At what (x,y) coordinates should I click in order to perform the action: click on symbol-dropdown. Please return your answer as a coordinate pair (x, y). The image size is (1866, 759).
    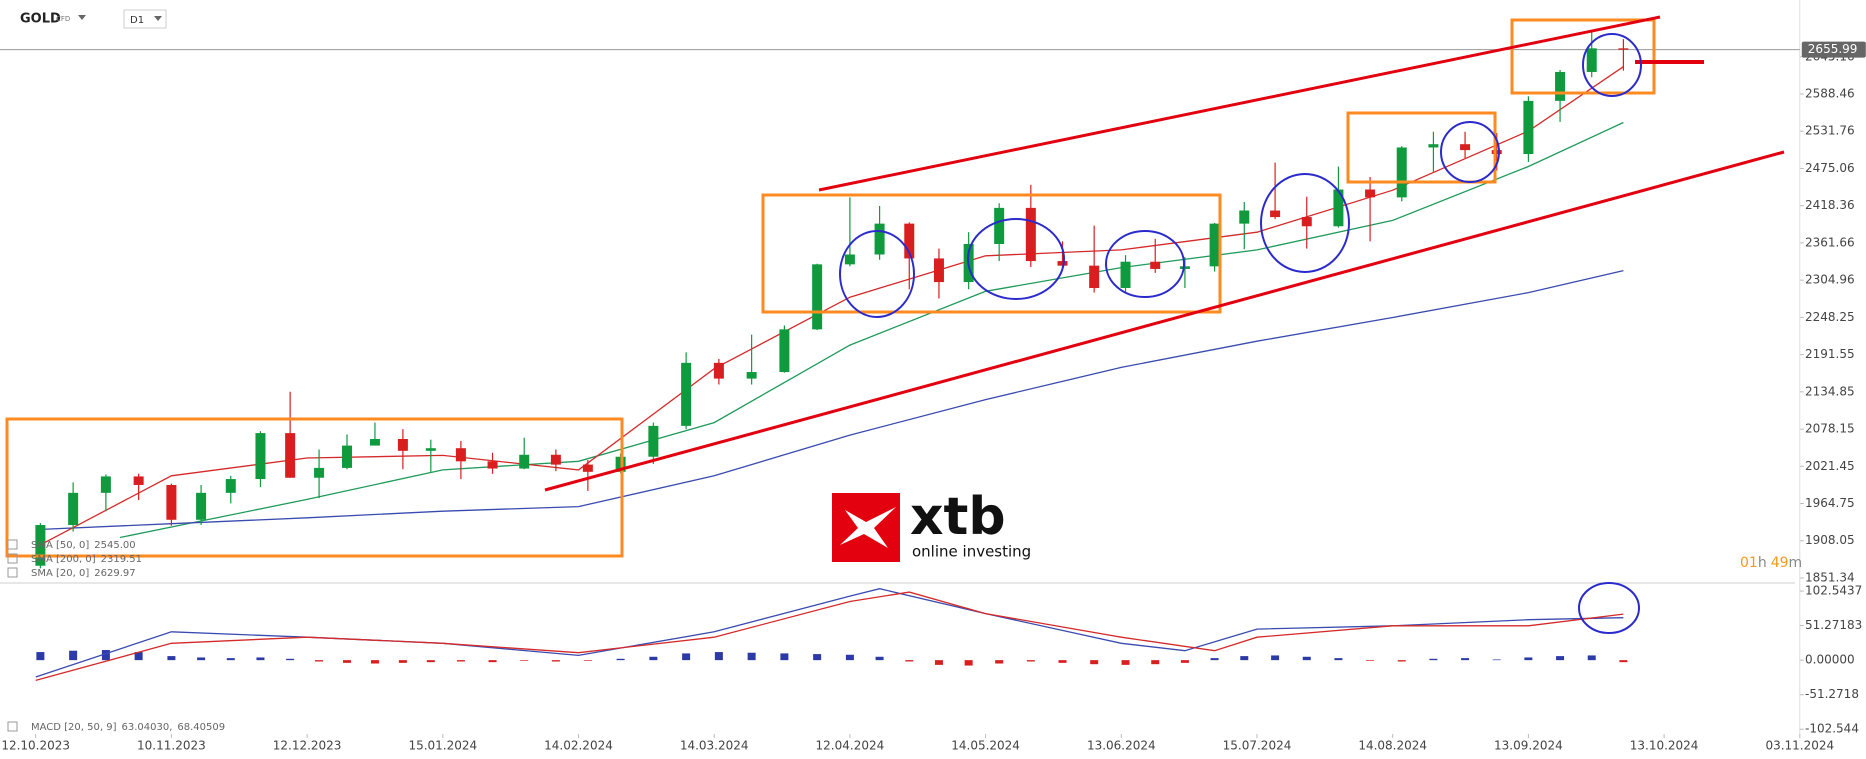
    Looking at the image, I should click on (82, 17).